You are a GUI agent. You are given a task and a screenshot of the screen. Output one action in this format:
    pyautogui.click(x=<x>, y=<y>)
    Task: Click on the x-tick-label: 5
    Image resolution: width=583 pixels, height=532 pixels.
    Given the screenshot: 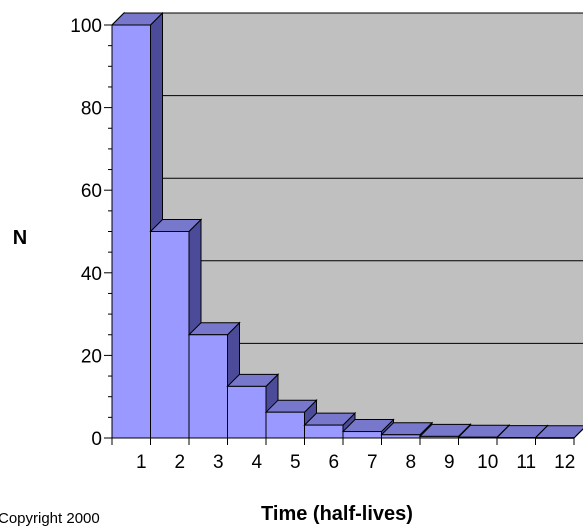 What is the action you would take?
    pyautogui.click(x=295, y=462)
    